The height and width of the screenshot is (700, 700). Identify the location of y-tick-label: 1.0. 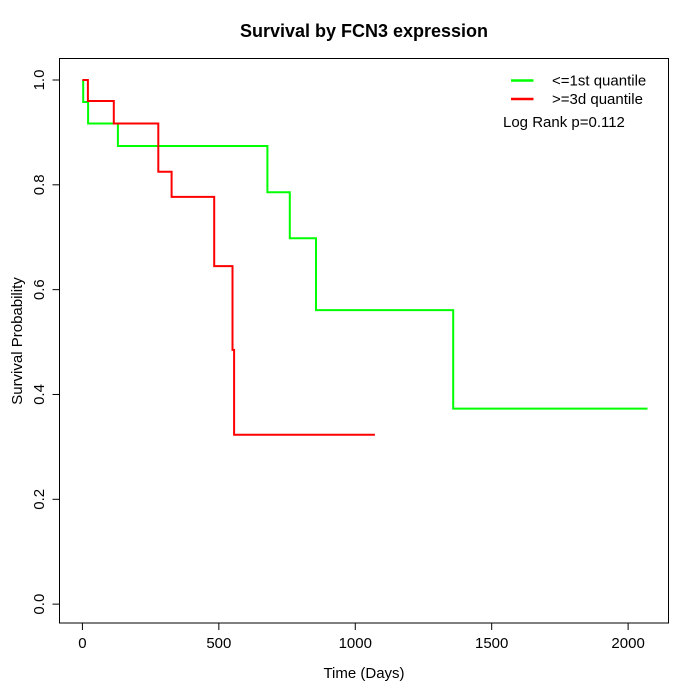
(39, 80).